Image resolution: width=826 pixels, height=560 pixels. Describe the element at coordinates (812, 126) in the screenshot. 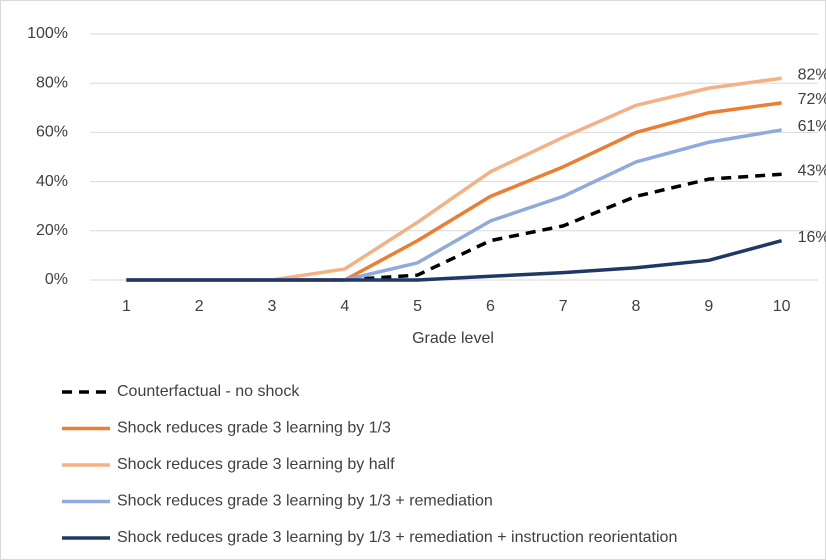

I see `data-label: 61%` at that location.